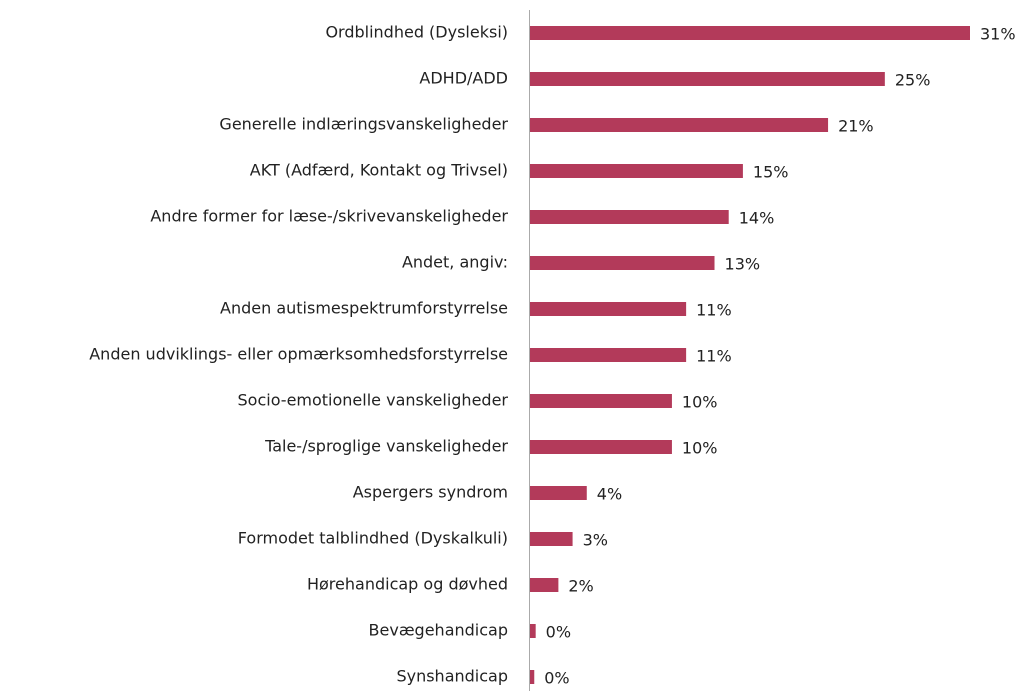 This screenshot has width=1028, height=695. I want to click on category-label: AKT (Adfærd, Kontakt og Trivsel), so click(379, 170).